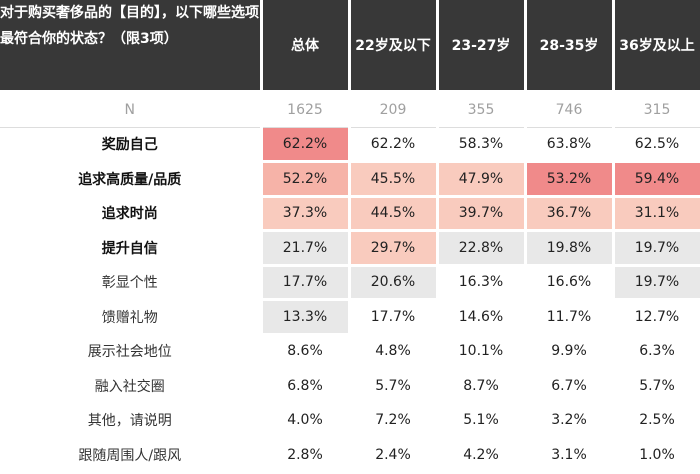  Describe the element at coordinates (131, 386) in the screenshot. I see `row-label: 融入社交圈` at that location.